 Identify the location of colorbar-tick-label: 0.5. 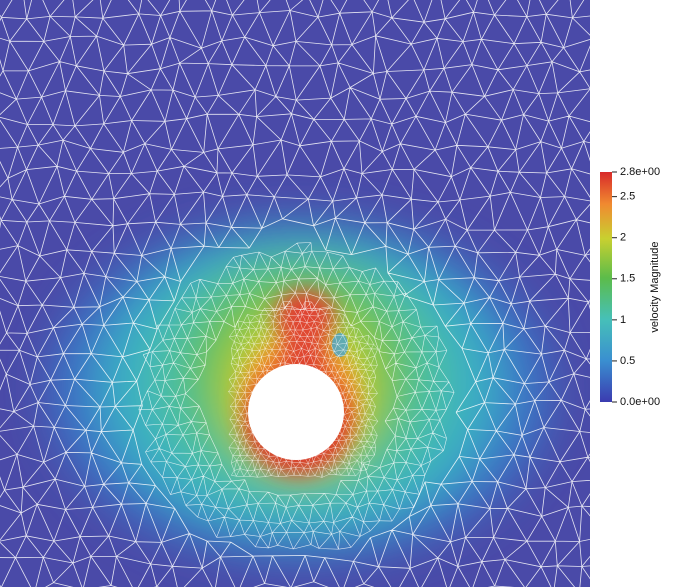
(627, 361).